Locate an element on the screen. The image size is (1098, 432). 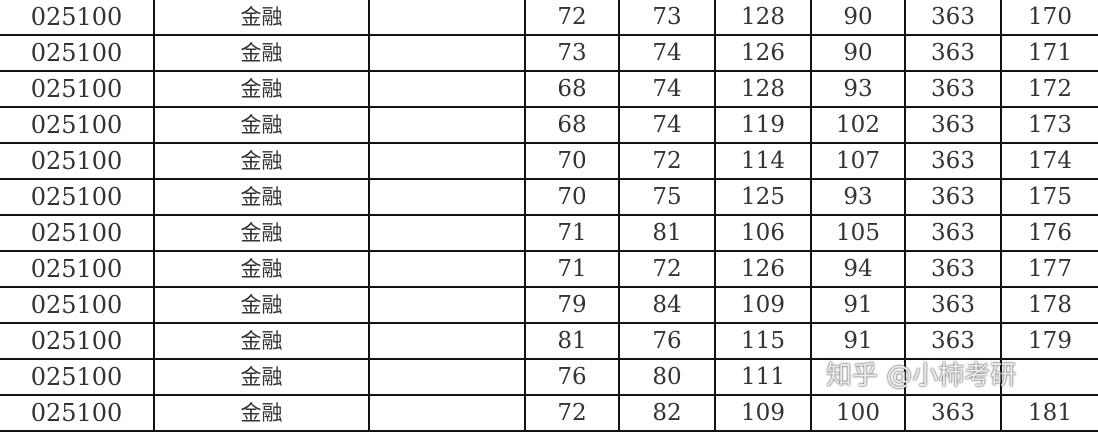
table-row: 025100 金融 68 74 119 102 363 173 is located at coordinates (549, 125).